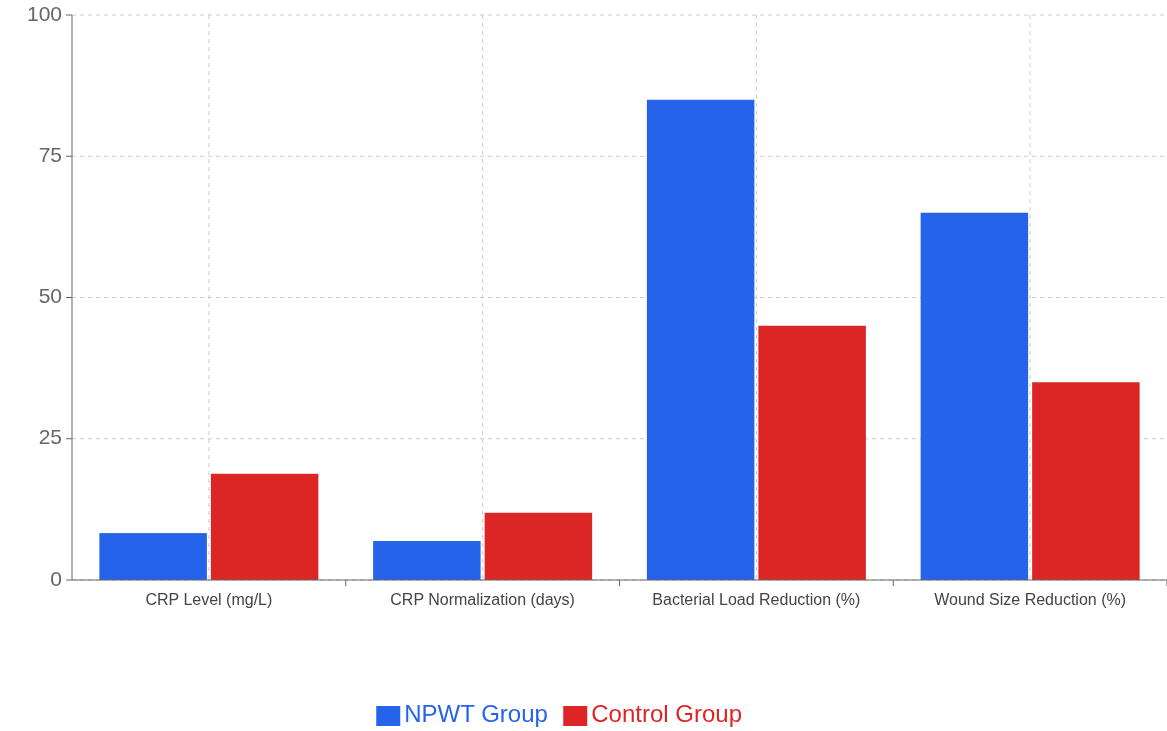  What do you see at coordinates (56, 578) in the screenshot?
I see `y-tick-label: 0` at bounding box center [56, 578].